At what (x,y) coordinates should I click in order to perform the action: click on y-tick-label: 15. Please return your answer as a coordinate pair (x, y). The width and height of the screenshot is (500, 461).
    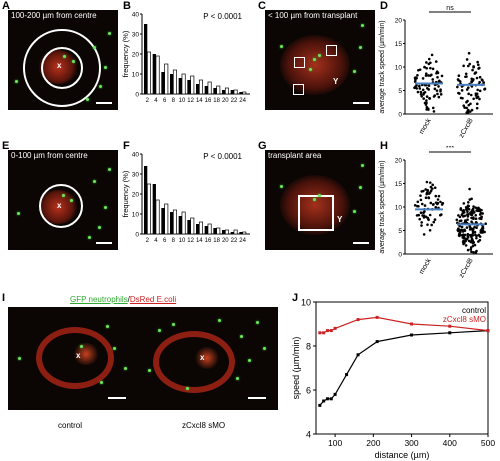
    Looking at the image, I should click on (399, 44).